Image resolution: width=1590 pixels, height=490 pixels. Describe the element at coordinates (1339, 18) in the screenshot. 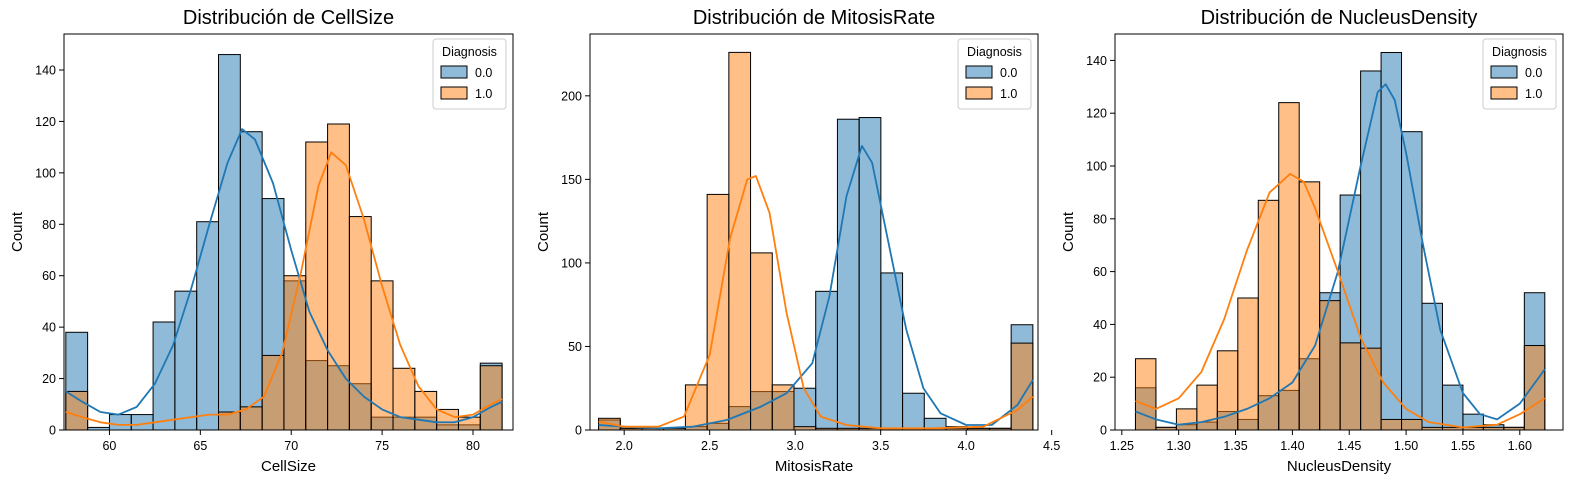

I see `chart-title: Distribución de NucleusDensity` at that location.